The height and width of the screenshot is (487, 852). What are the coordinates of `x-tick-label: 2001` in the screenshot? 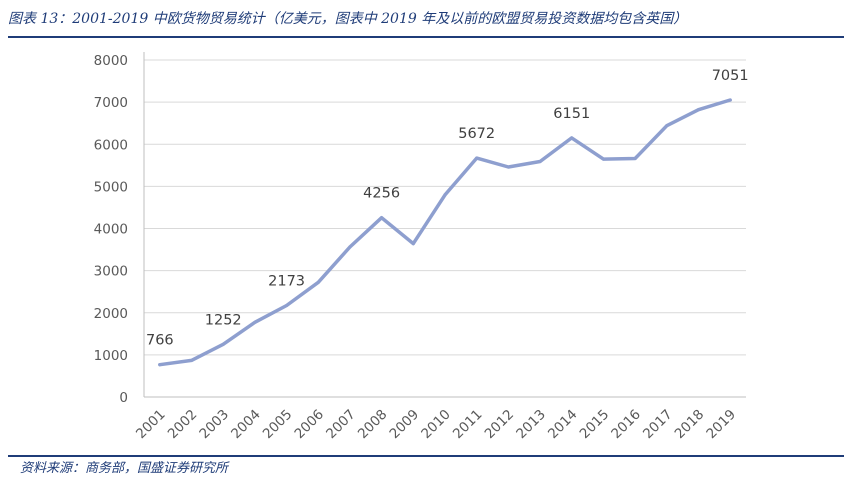 It's located at (151, 425).